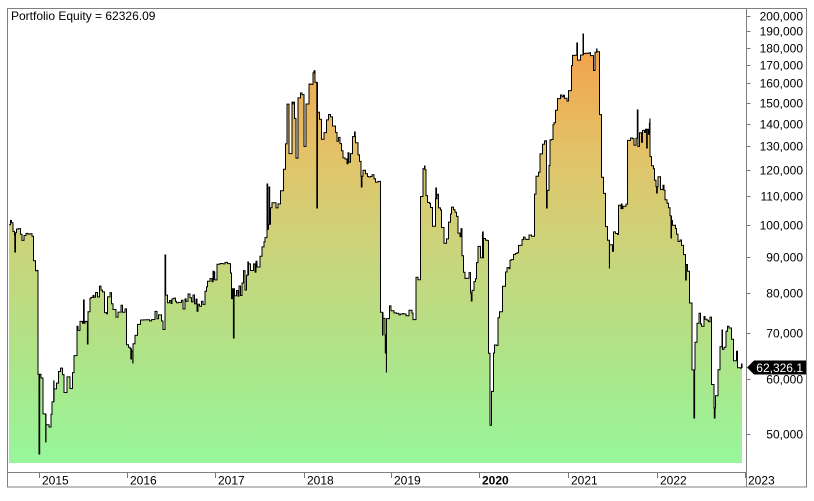  I want to click on svg-text: 70,000, so click(784, 334).